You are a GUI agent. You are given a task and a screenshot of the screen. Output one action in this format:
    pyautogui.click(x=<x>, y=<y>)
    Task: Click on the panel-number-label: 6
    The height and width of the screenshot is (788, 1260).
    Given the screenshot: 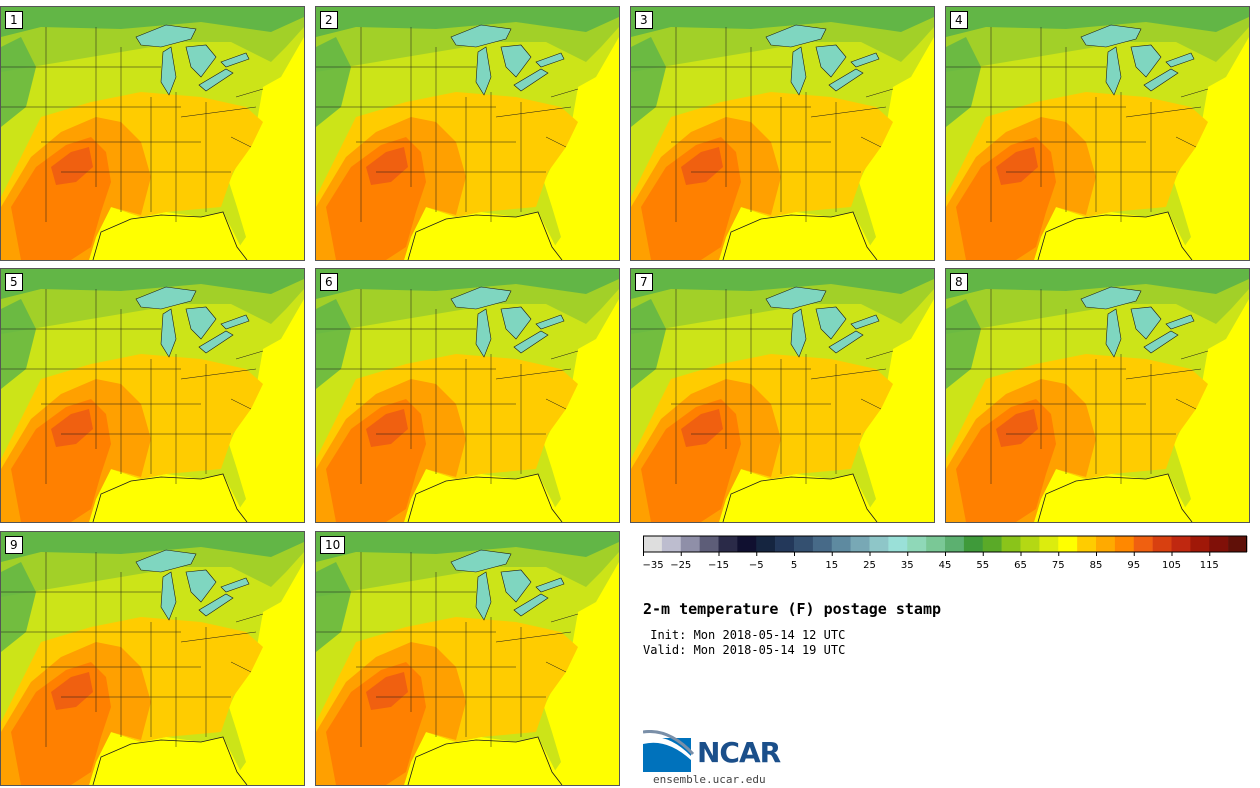 What is the action you would take?
    pyautogui.click(x=329, y=282)
    